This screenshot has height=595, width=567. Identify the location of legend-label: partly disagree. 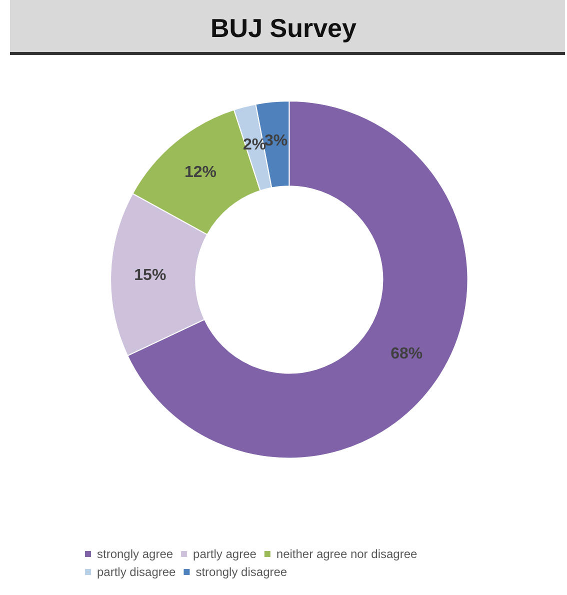
(136, 572).